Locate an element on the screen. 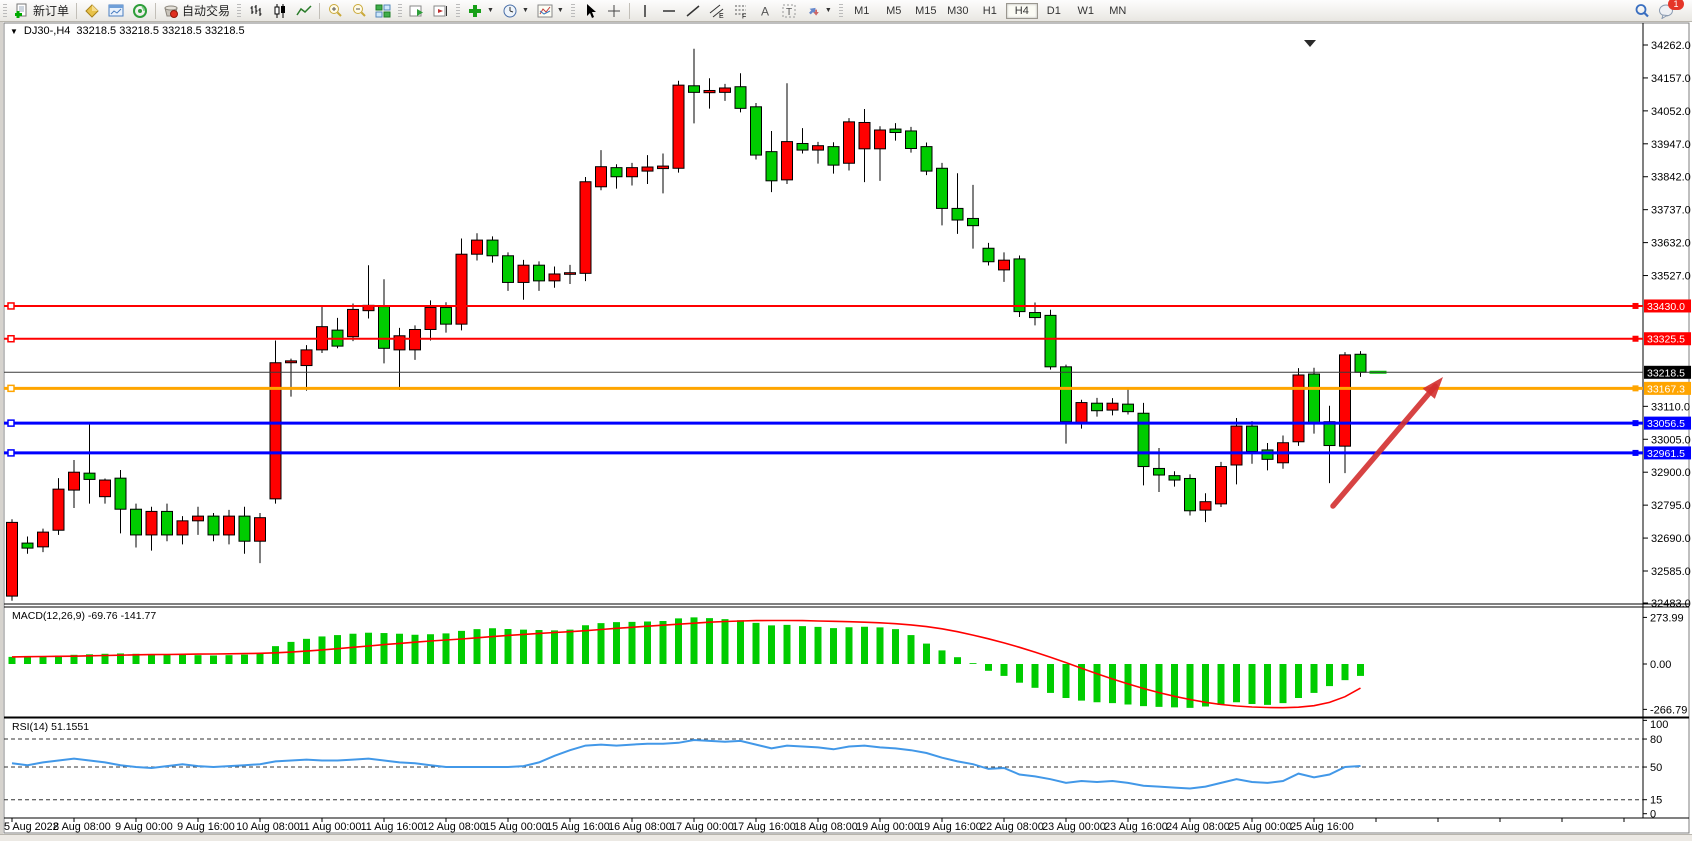  chart-shift-marker is located at coordinates (1310, 43).